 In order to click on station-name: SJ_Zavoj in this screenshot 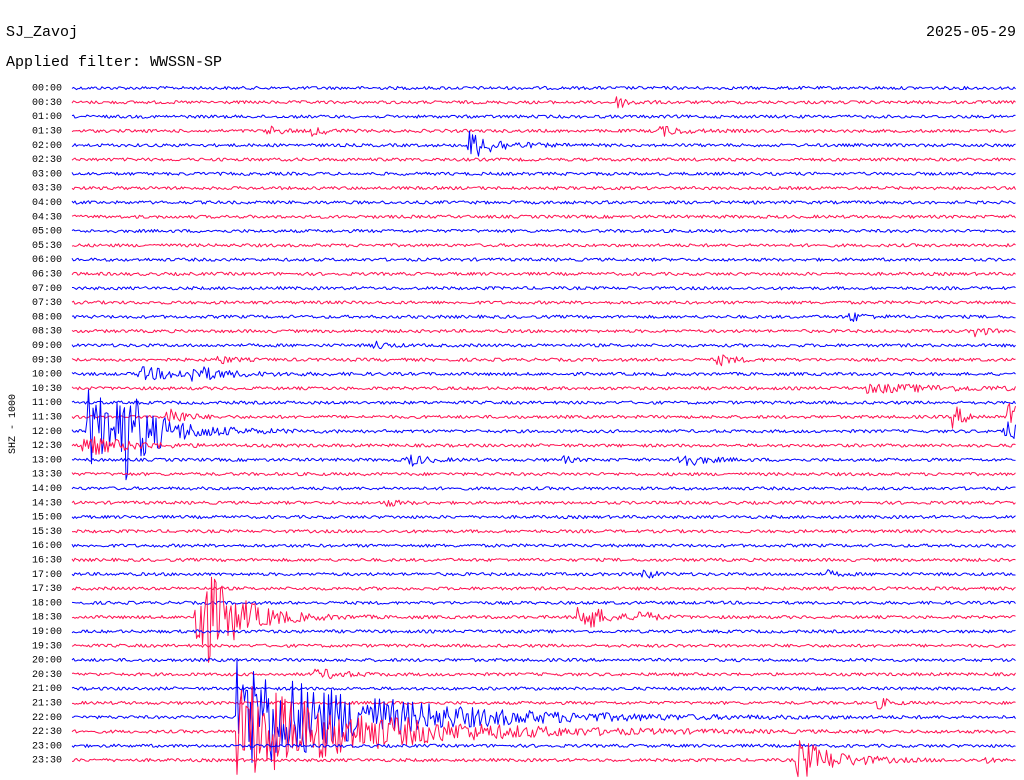, I will do `click(42, 32)`.